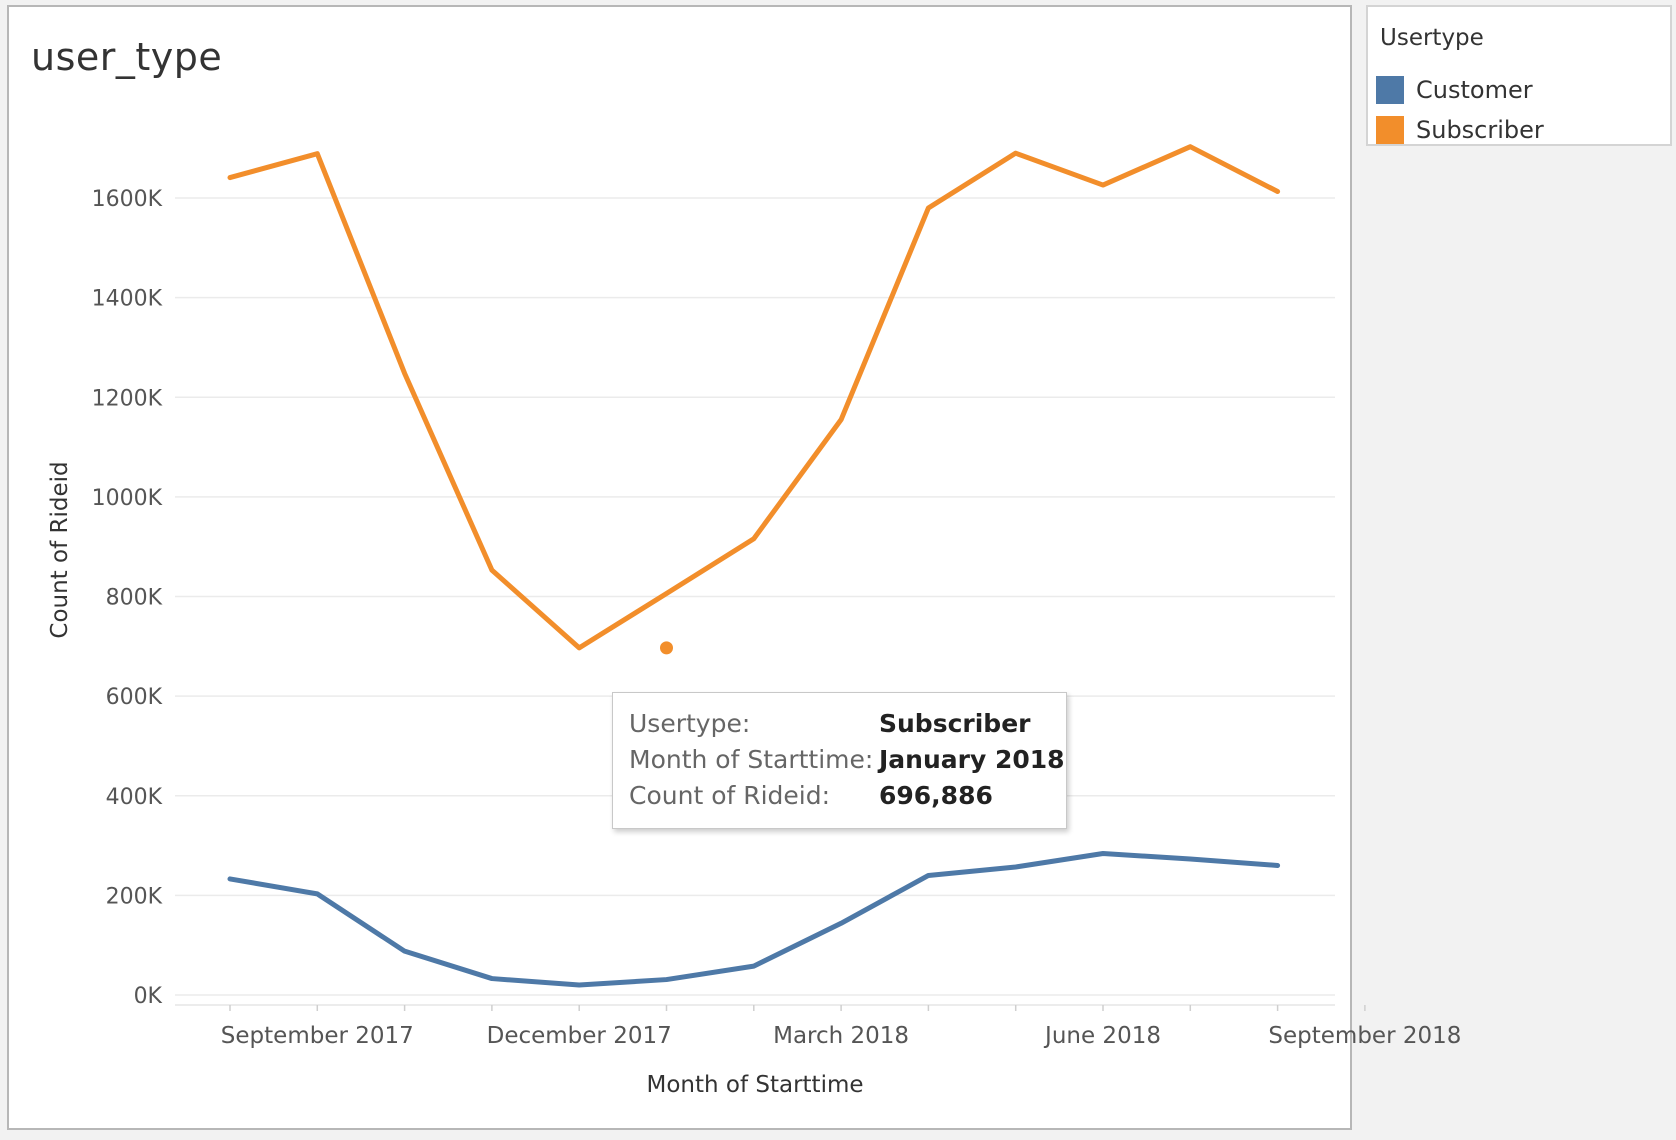 Image resolution: width=1676 pixels, height=1140 pixels. I want to click on y-axis-title: Count of Rideid, so click(60, 549).